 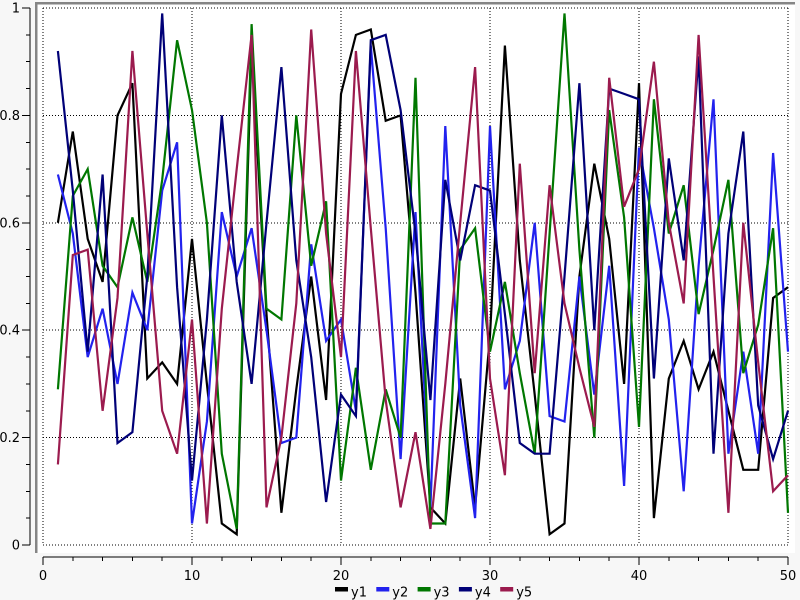 I want to click on legend: y1 y2 y3 y4 y5, so click(x=433, y=593).